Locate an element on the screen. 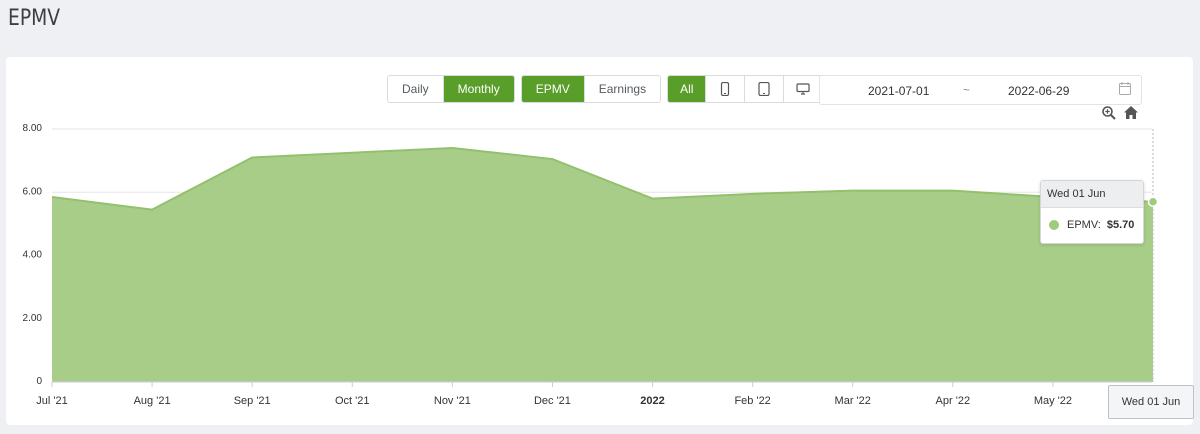 The height and width of the screenshot is (434, 1200). tablet-icon is located at coordinates (764, 89).